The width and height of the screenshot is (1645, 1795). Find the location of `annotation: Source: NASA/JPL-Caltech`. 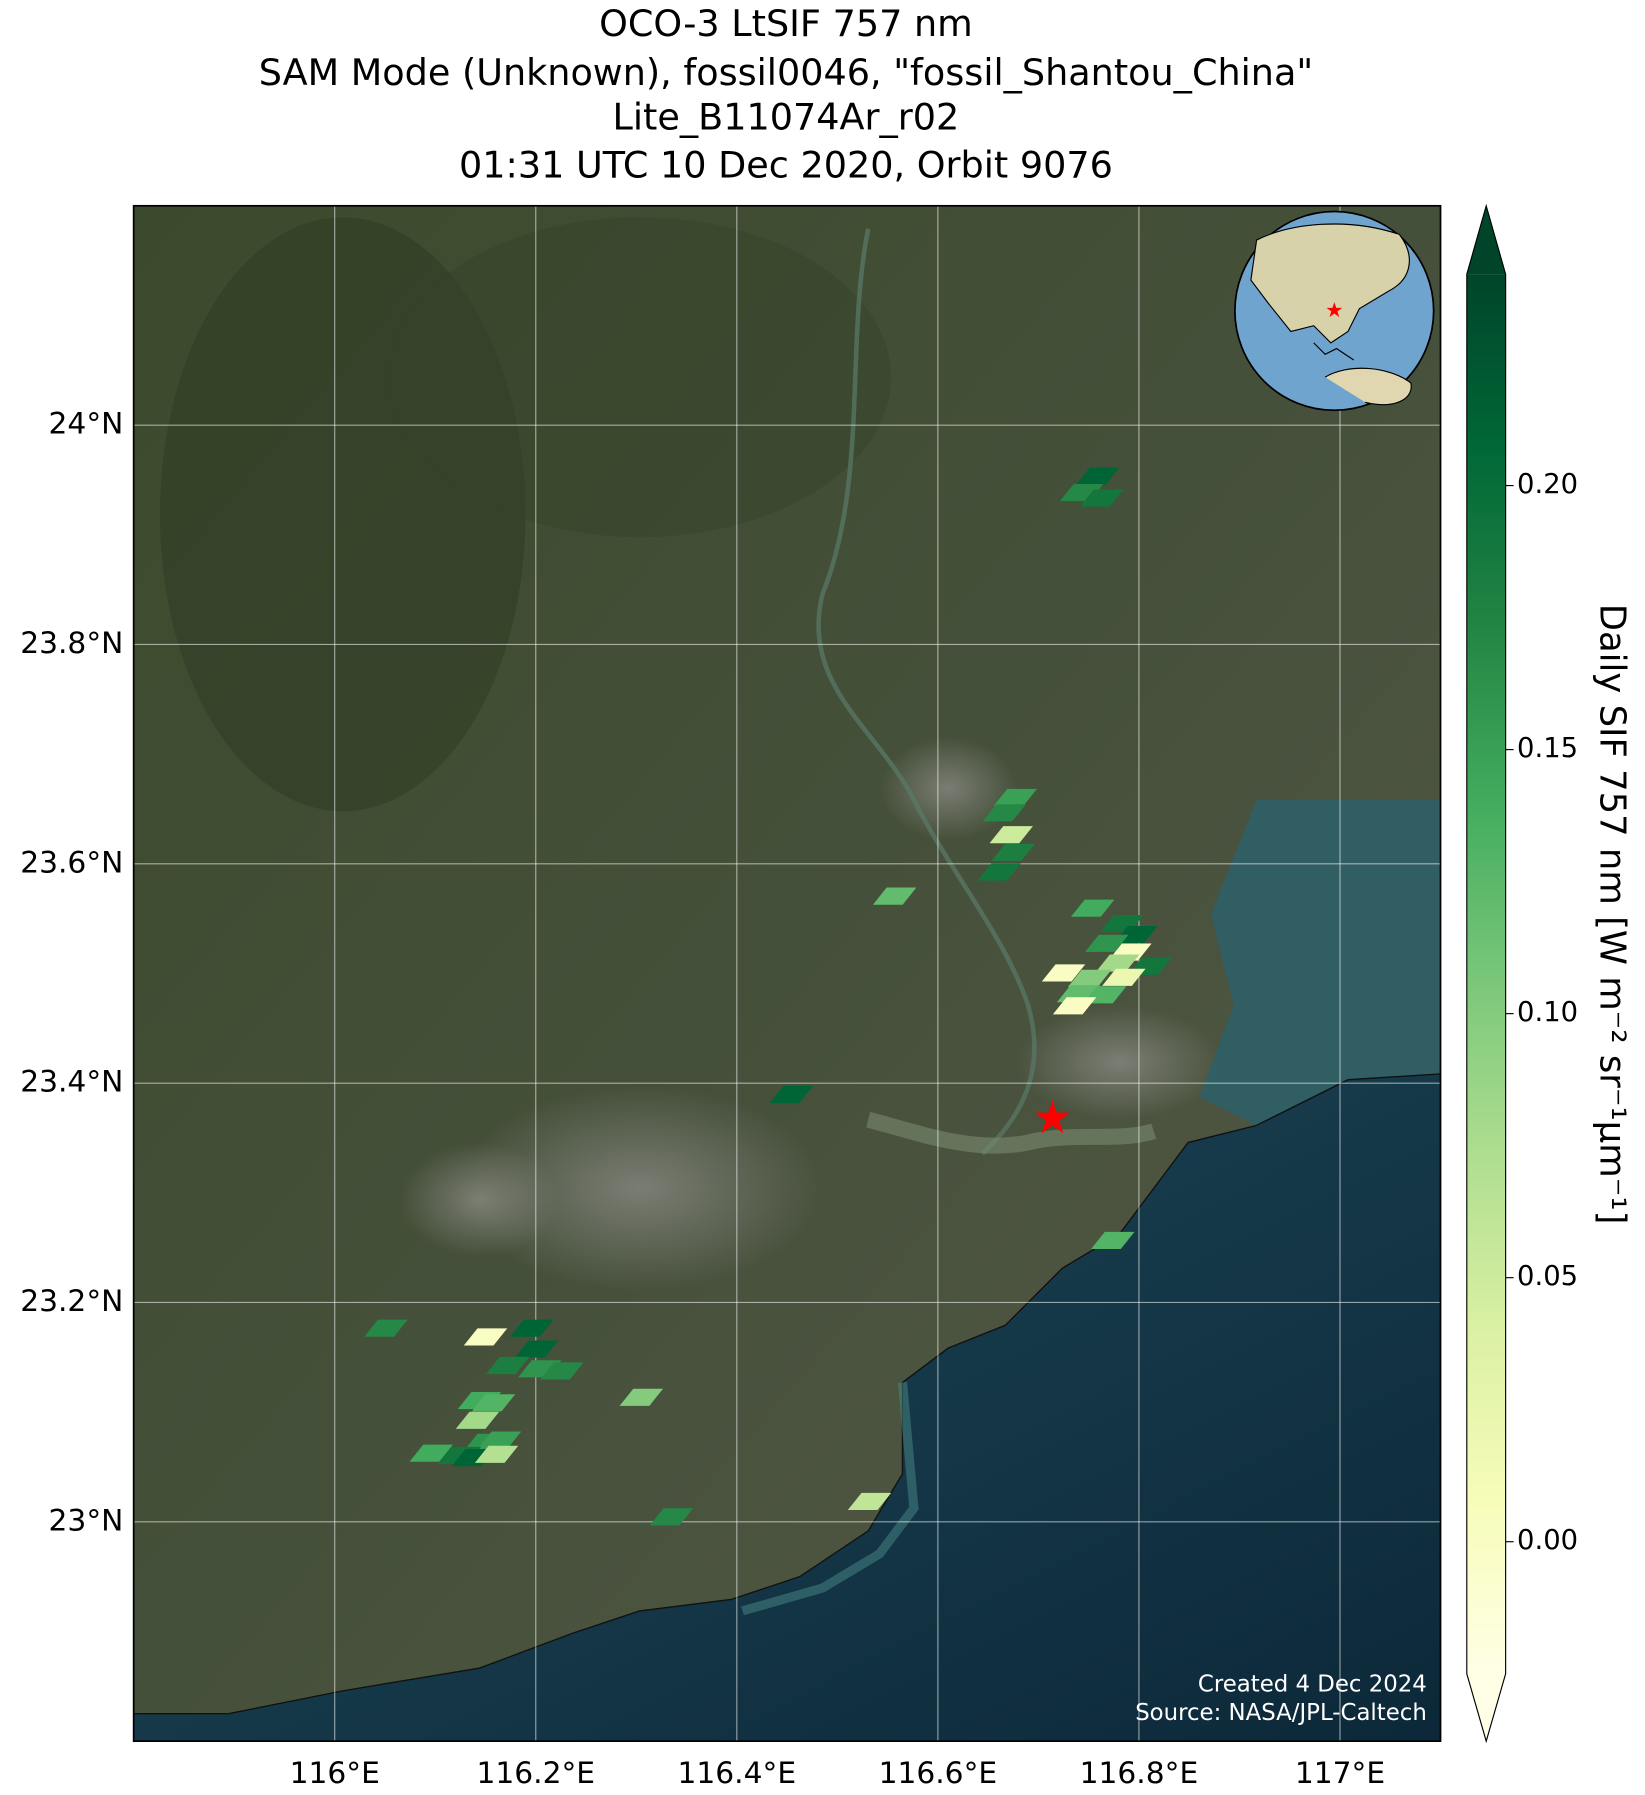

annotation: Source: NASA/JPL-Caltech is located at coordinates (1281, 1713).